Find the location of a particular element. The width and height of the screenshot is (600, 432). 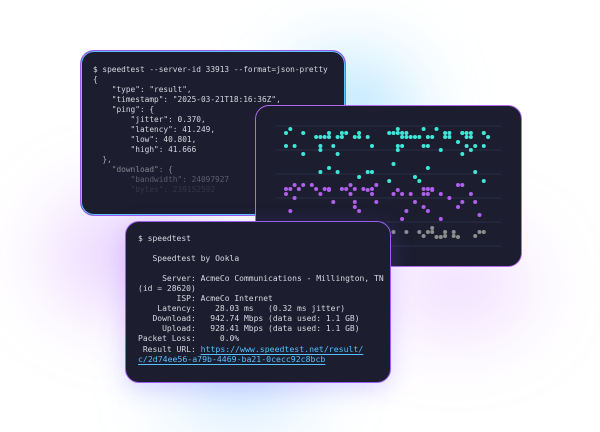

output-line: Packet Loss: 0.0% is located at coordinates (189, 338).